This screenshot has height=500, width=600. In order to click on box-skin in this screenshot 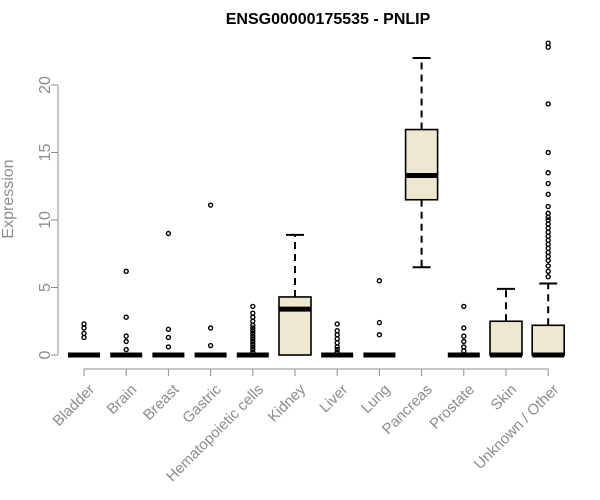, I will do `click(506, 322)`.